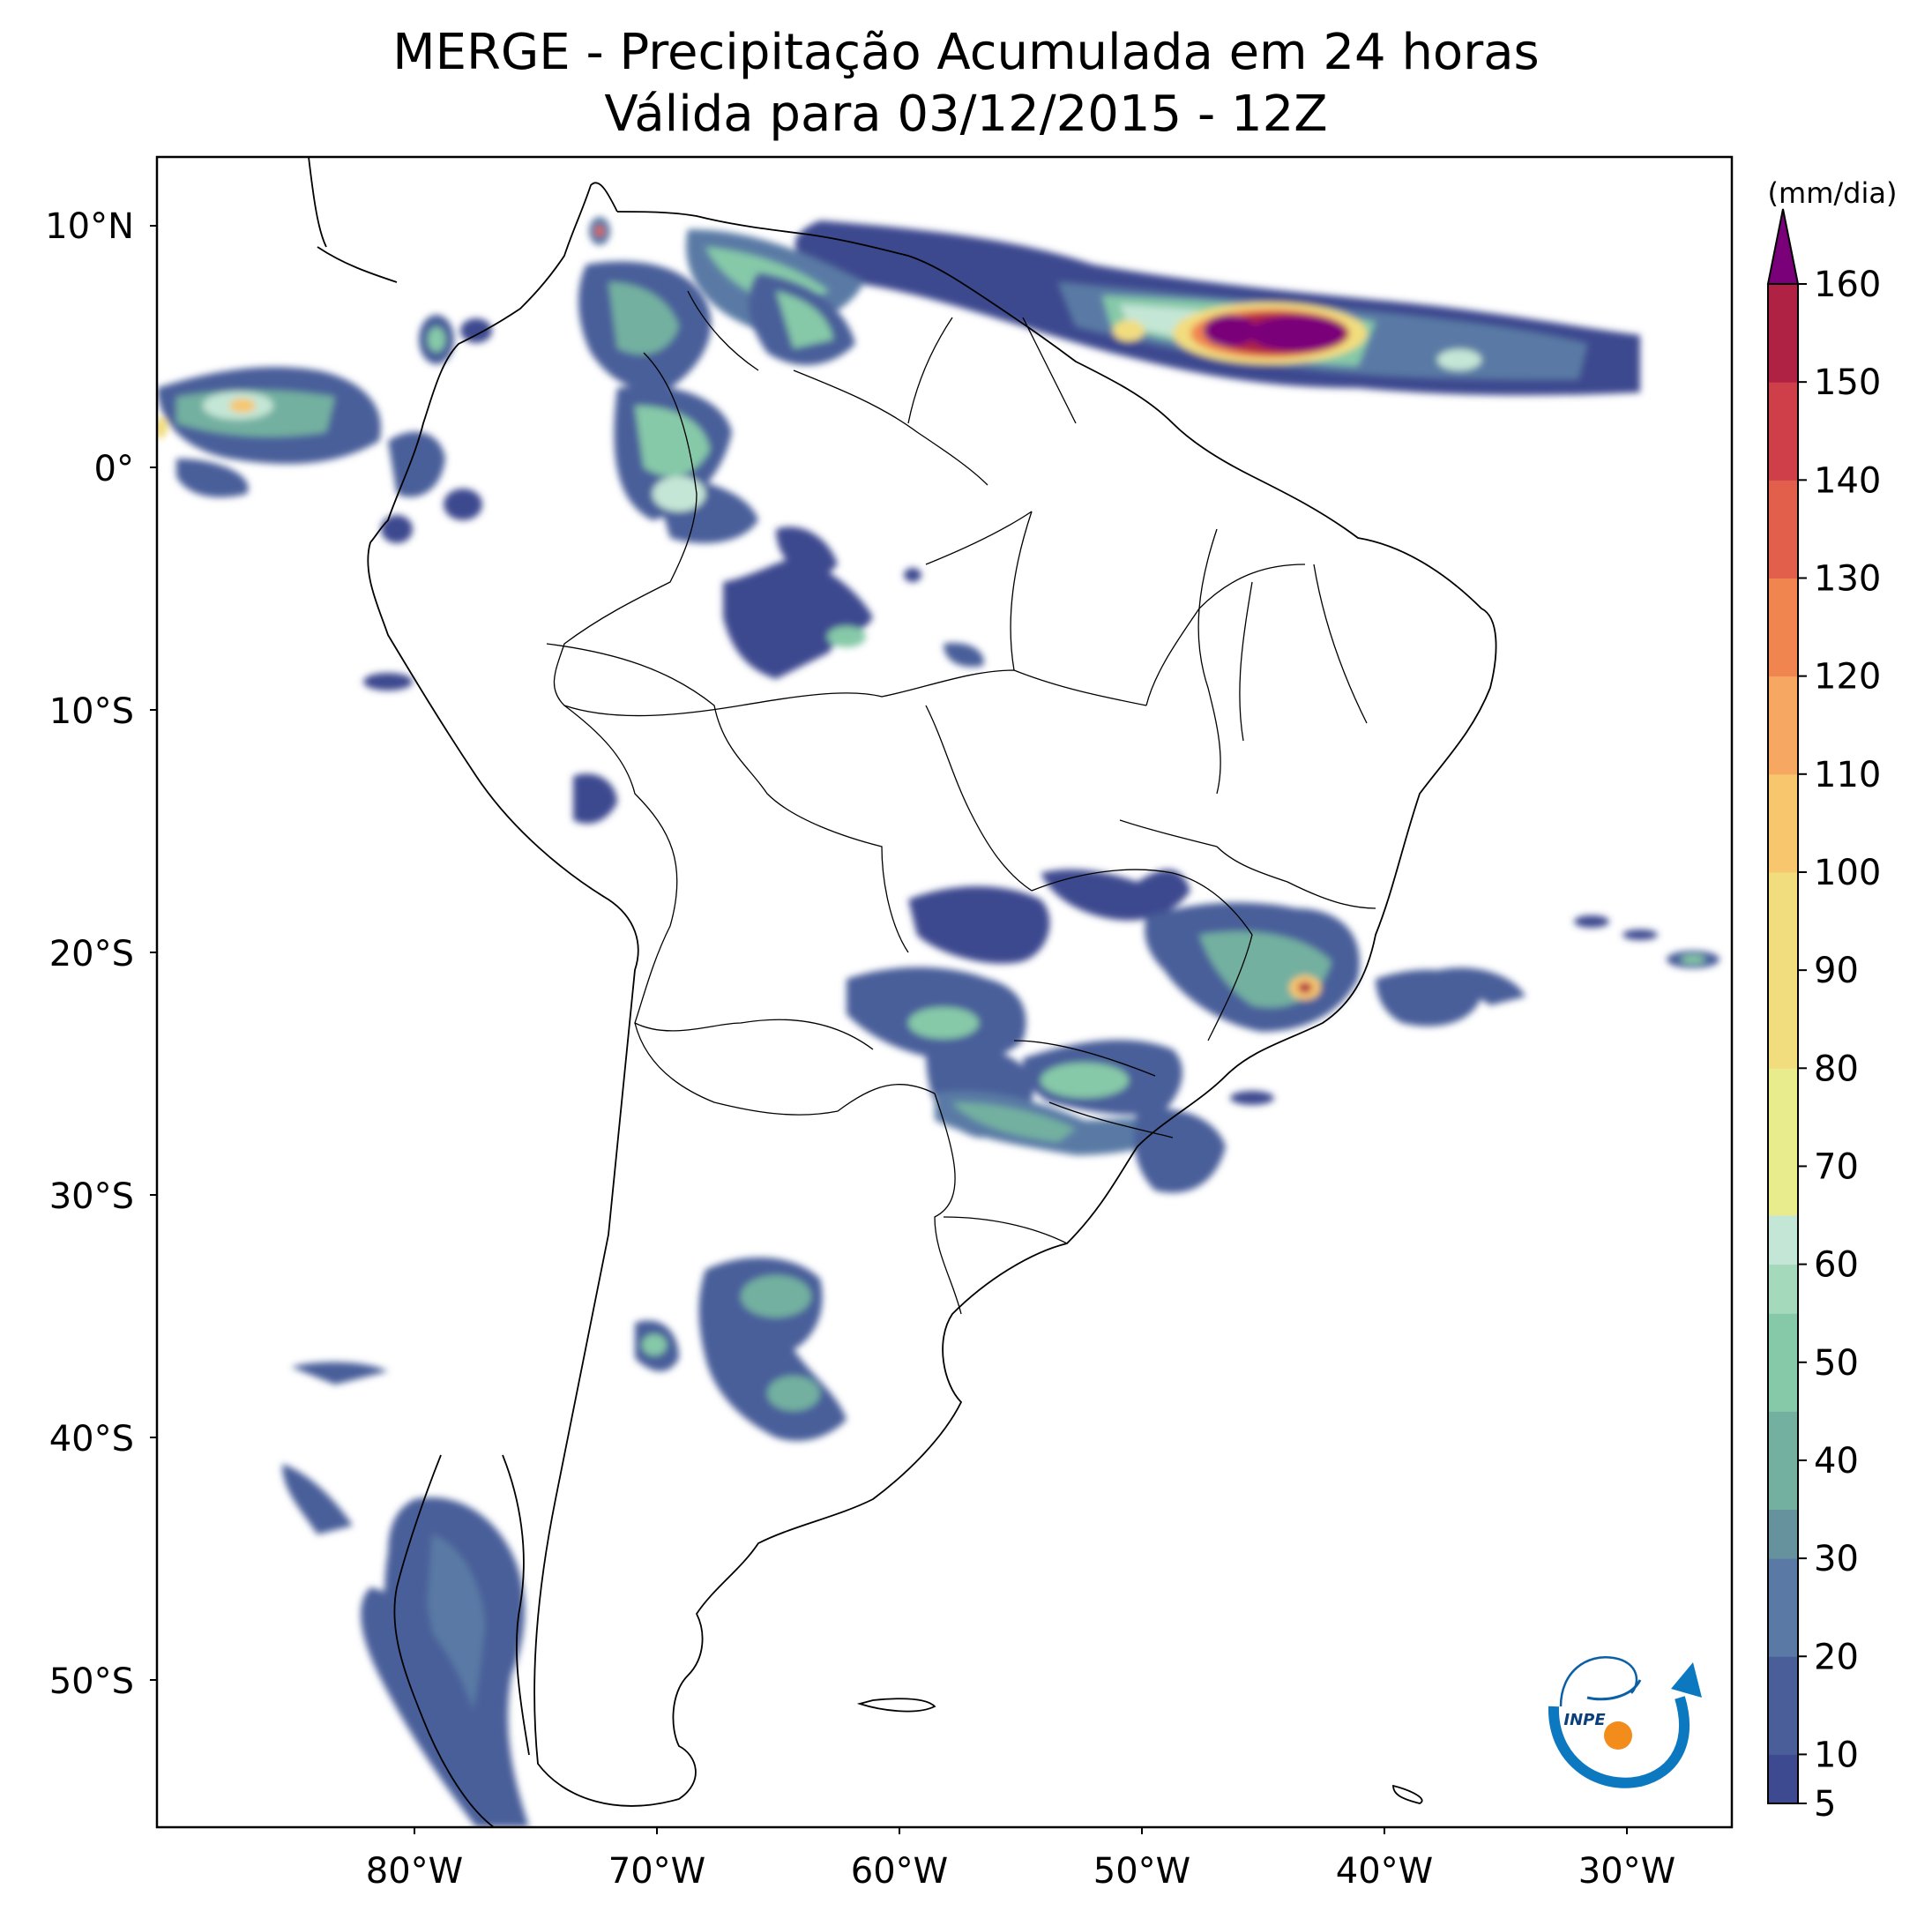 The width and height of the screenshot is (1932, 1911). Describe the element at coordinates (1626, 1872) in the screenshot. I see `lon-label-30w: 30°W` at that location.